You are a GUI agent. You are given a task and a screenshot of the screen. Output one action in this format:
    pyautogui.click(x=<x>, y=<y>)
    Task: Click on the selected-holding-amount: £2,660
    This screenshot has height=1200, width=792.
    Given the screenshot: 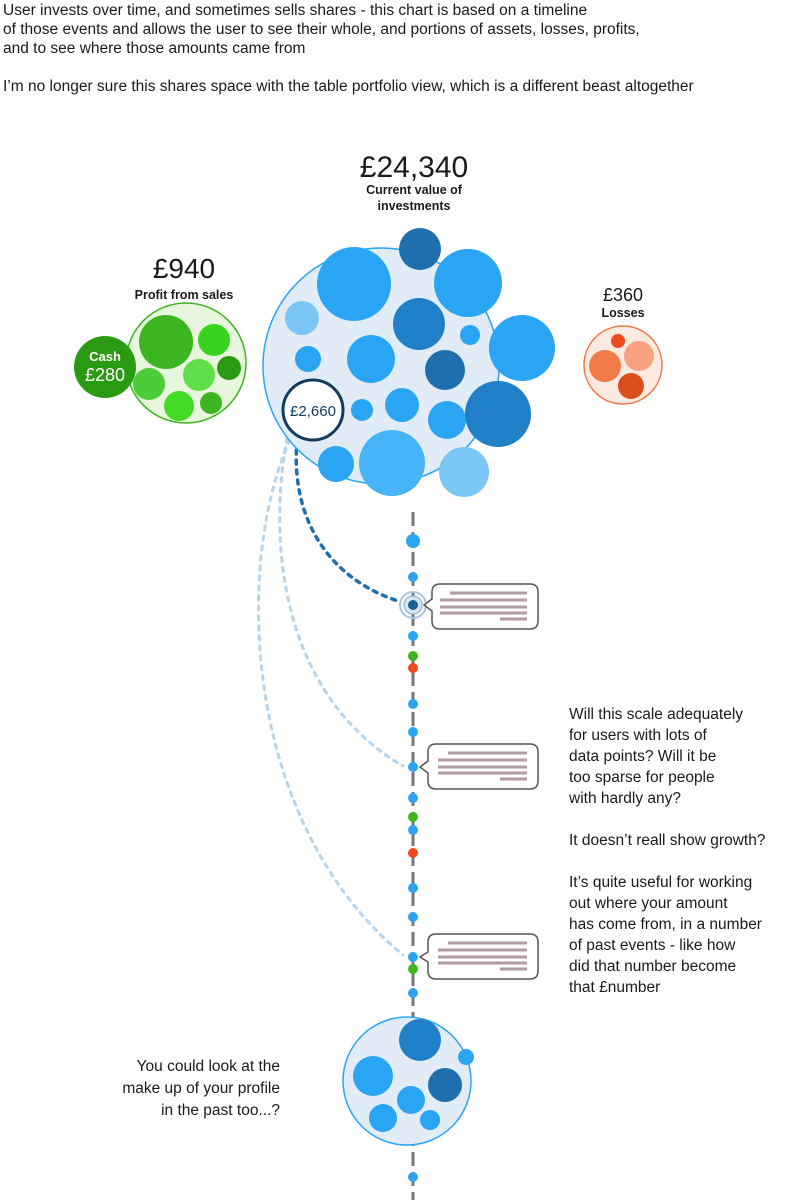 What is the action you would take?
    pyautogui.click(x=313, y=411)
    